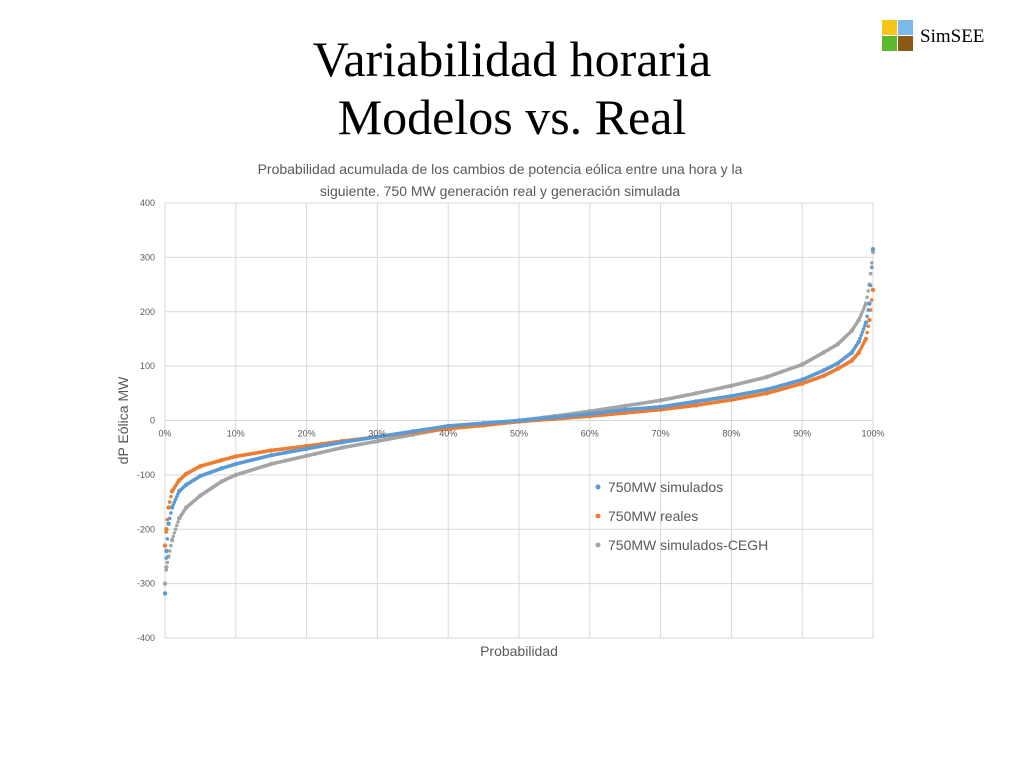  Describe the element at coordinates (307, 434) in the screenshot. I see `x-tick-label: 20%` at that location.